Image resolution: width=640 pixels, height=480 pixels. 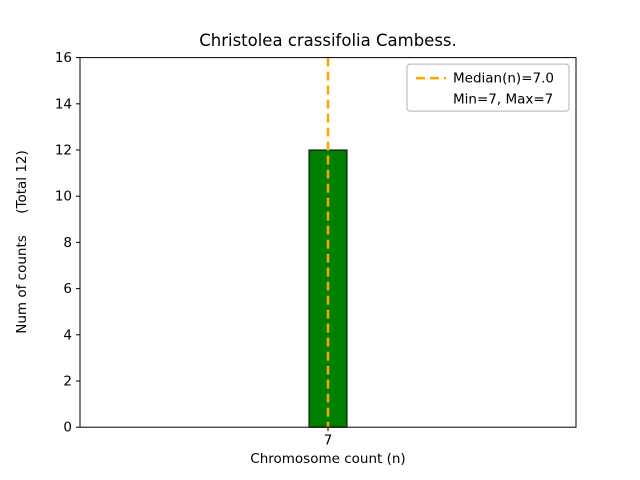 I want to click on chart-title: Christolea crassifolia Cambess., so click(x=328, y=40).